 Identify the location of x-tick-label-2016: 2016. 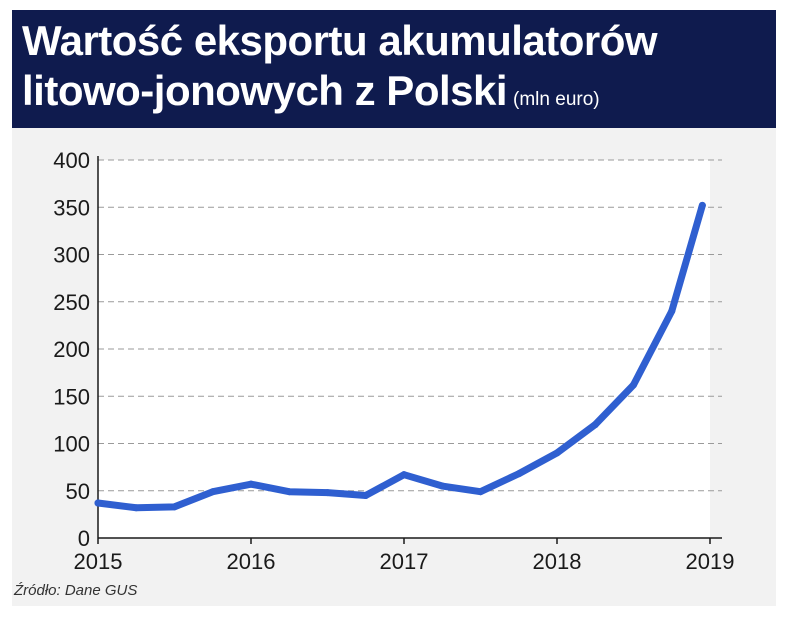
(251, 561).